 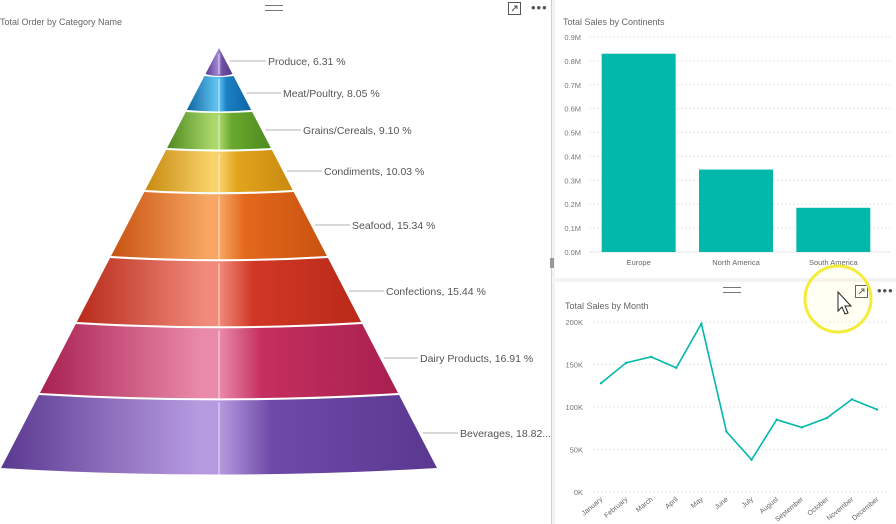 I want to click on y-tick-label: 0.6M, so click(x=572, y=109).